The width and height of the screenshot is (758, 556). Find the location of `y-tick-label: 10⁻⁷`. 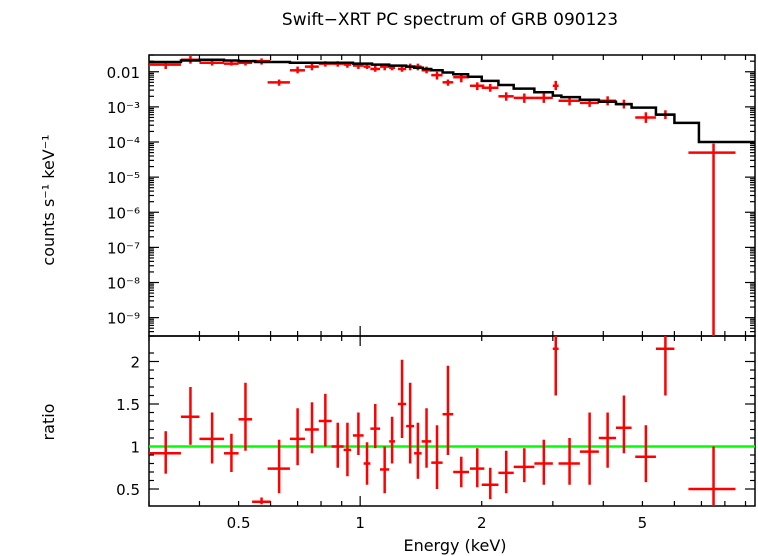

y-tick-label: 10⁻⁷ is located at coordinates (123, 248).